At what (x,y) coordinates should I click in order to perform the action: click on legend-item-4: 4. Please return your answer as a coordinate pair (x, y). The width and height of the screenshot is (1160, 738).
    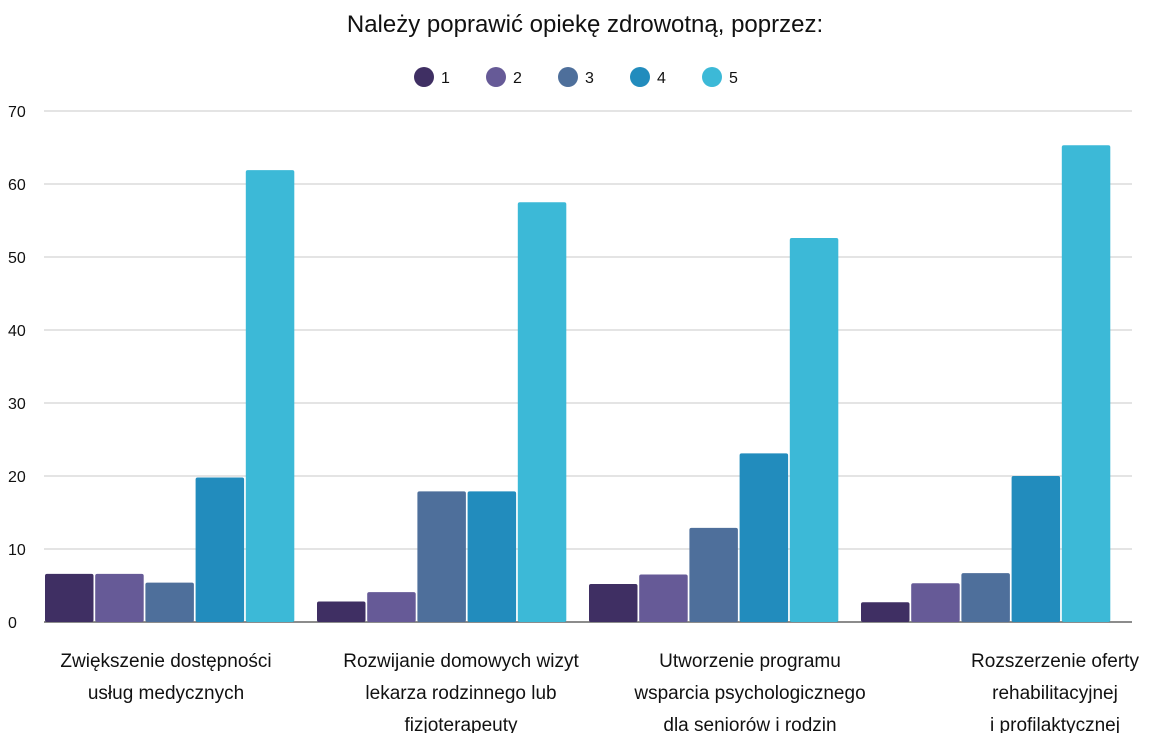
    Looking at the image, I should click on (648, 77).